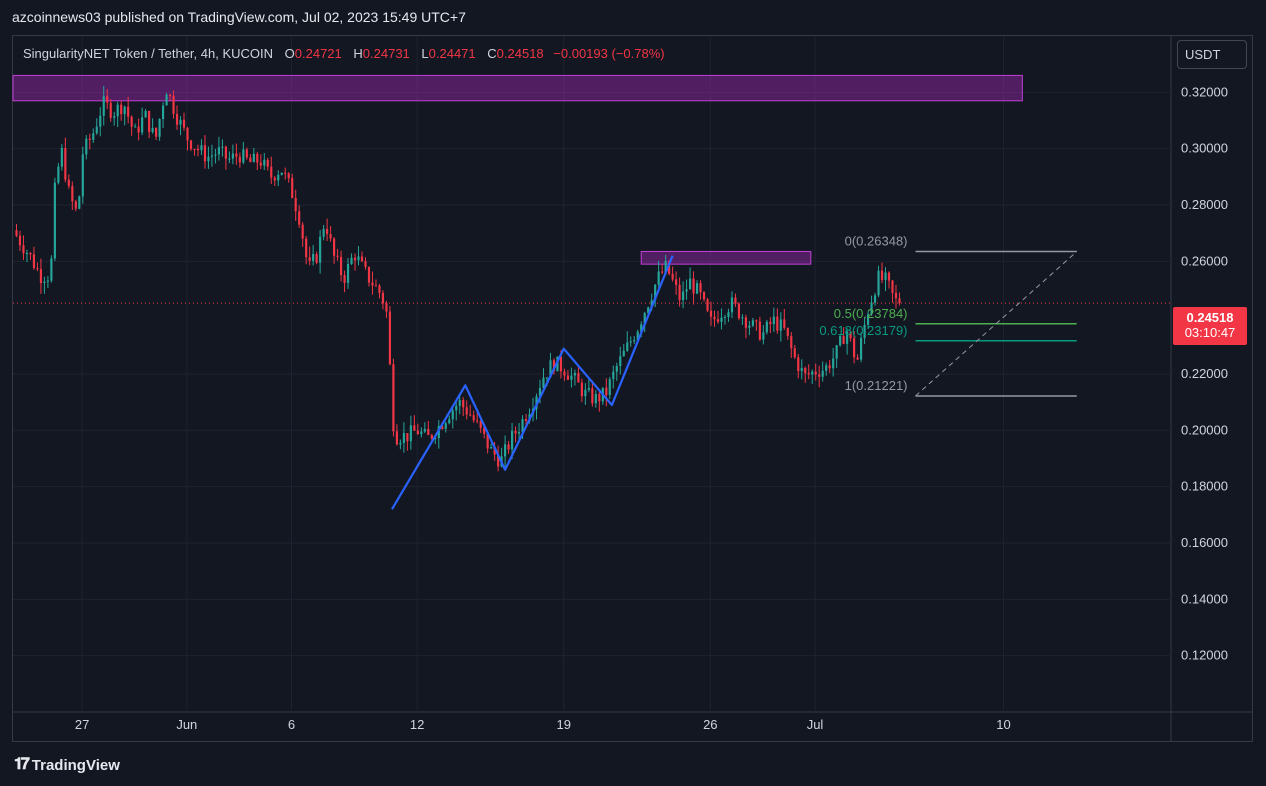  I want to click on low-label: L, so click(425, 53).